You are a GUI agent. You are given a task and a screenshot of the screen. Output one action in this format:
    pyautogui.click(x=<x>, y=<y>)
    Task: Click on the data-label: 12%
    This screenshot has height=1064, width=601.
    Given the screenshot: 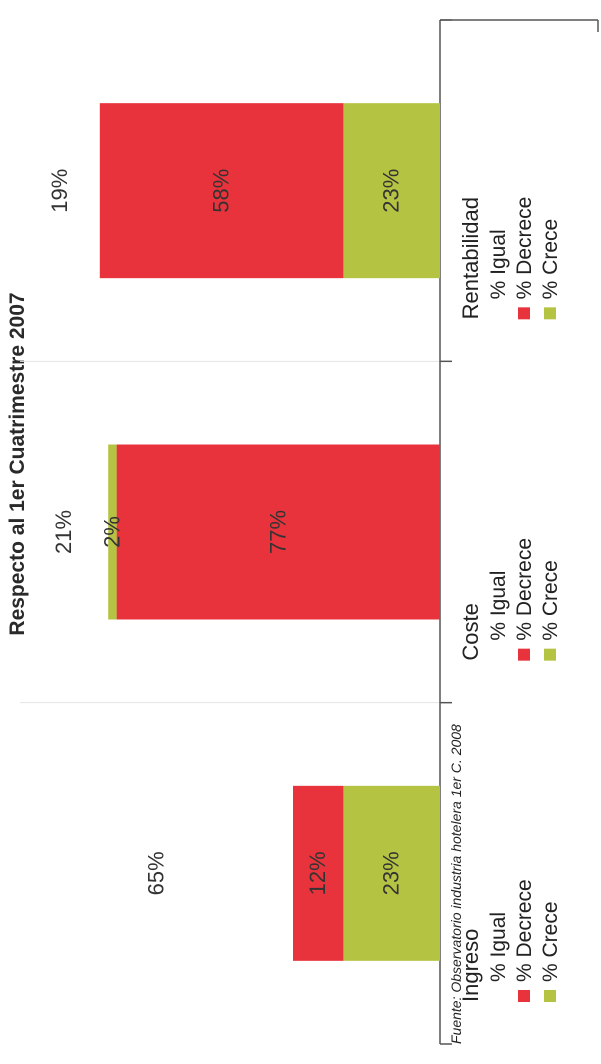 What is the action you would take?
    pyautogui.click(x=317, y=873)
    